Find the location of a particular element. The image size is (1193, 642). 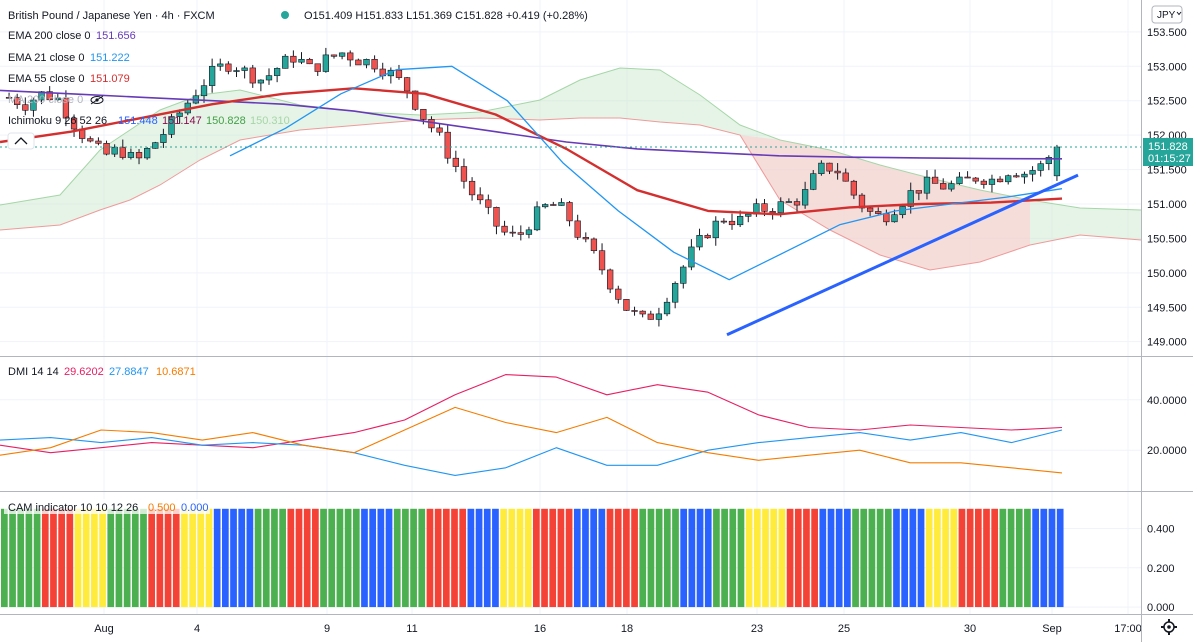

eye-hidden-icon is located at coordinates (97, 100).